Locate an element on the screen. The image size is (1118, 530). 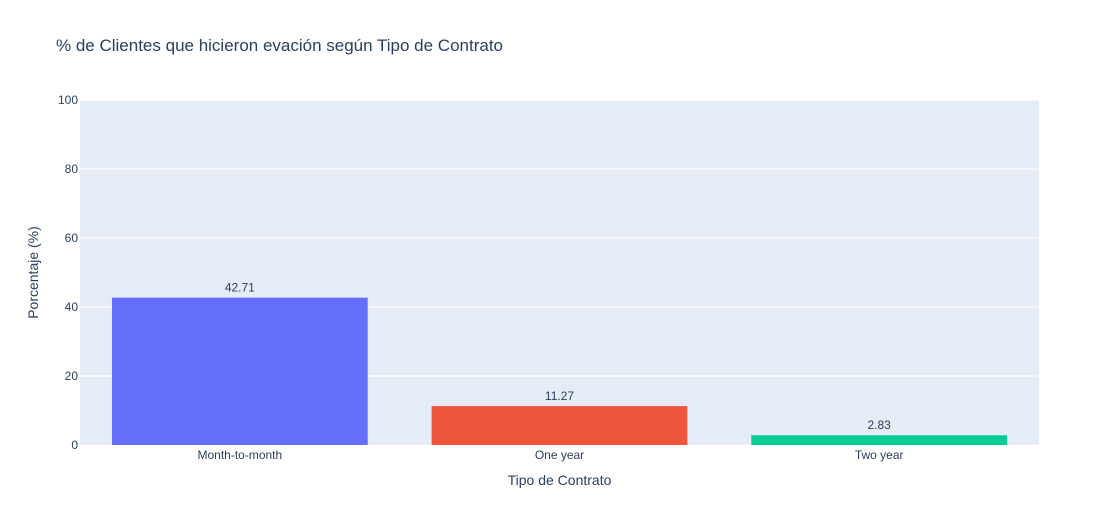
x-tick-label: Month-to-month is located at coordinates (239, 455).